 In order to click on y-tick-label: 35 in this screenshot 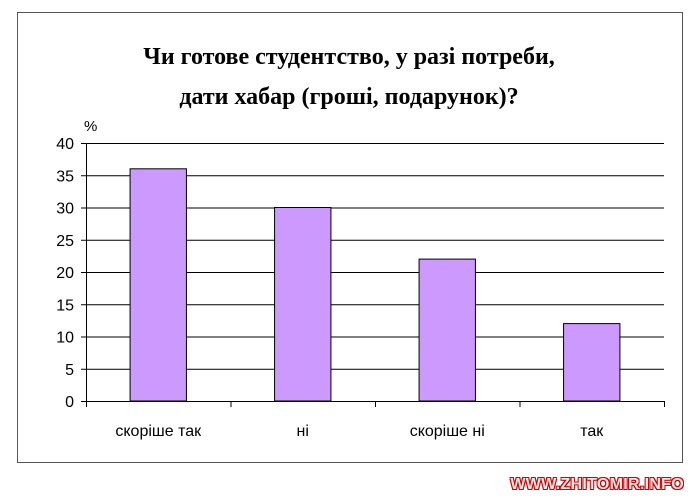, I will do `click(65, 176)`.